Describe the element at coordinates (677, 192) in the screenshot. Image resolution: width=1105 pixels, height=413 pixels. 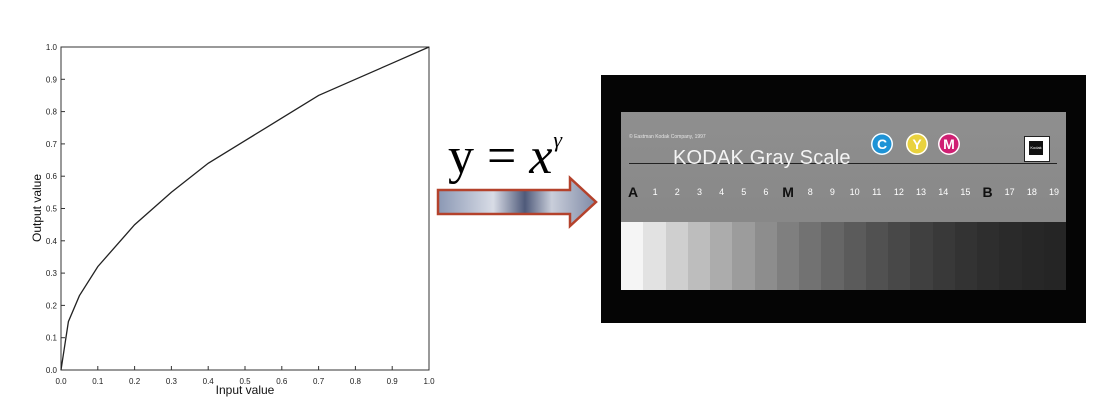
I see `step-label: 2` at that location.